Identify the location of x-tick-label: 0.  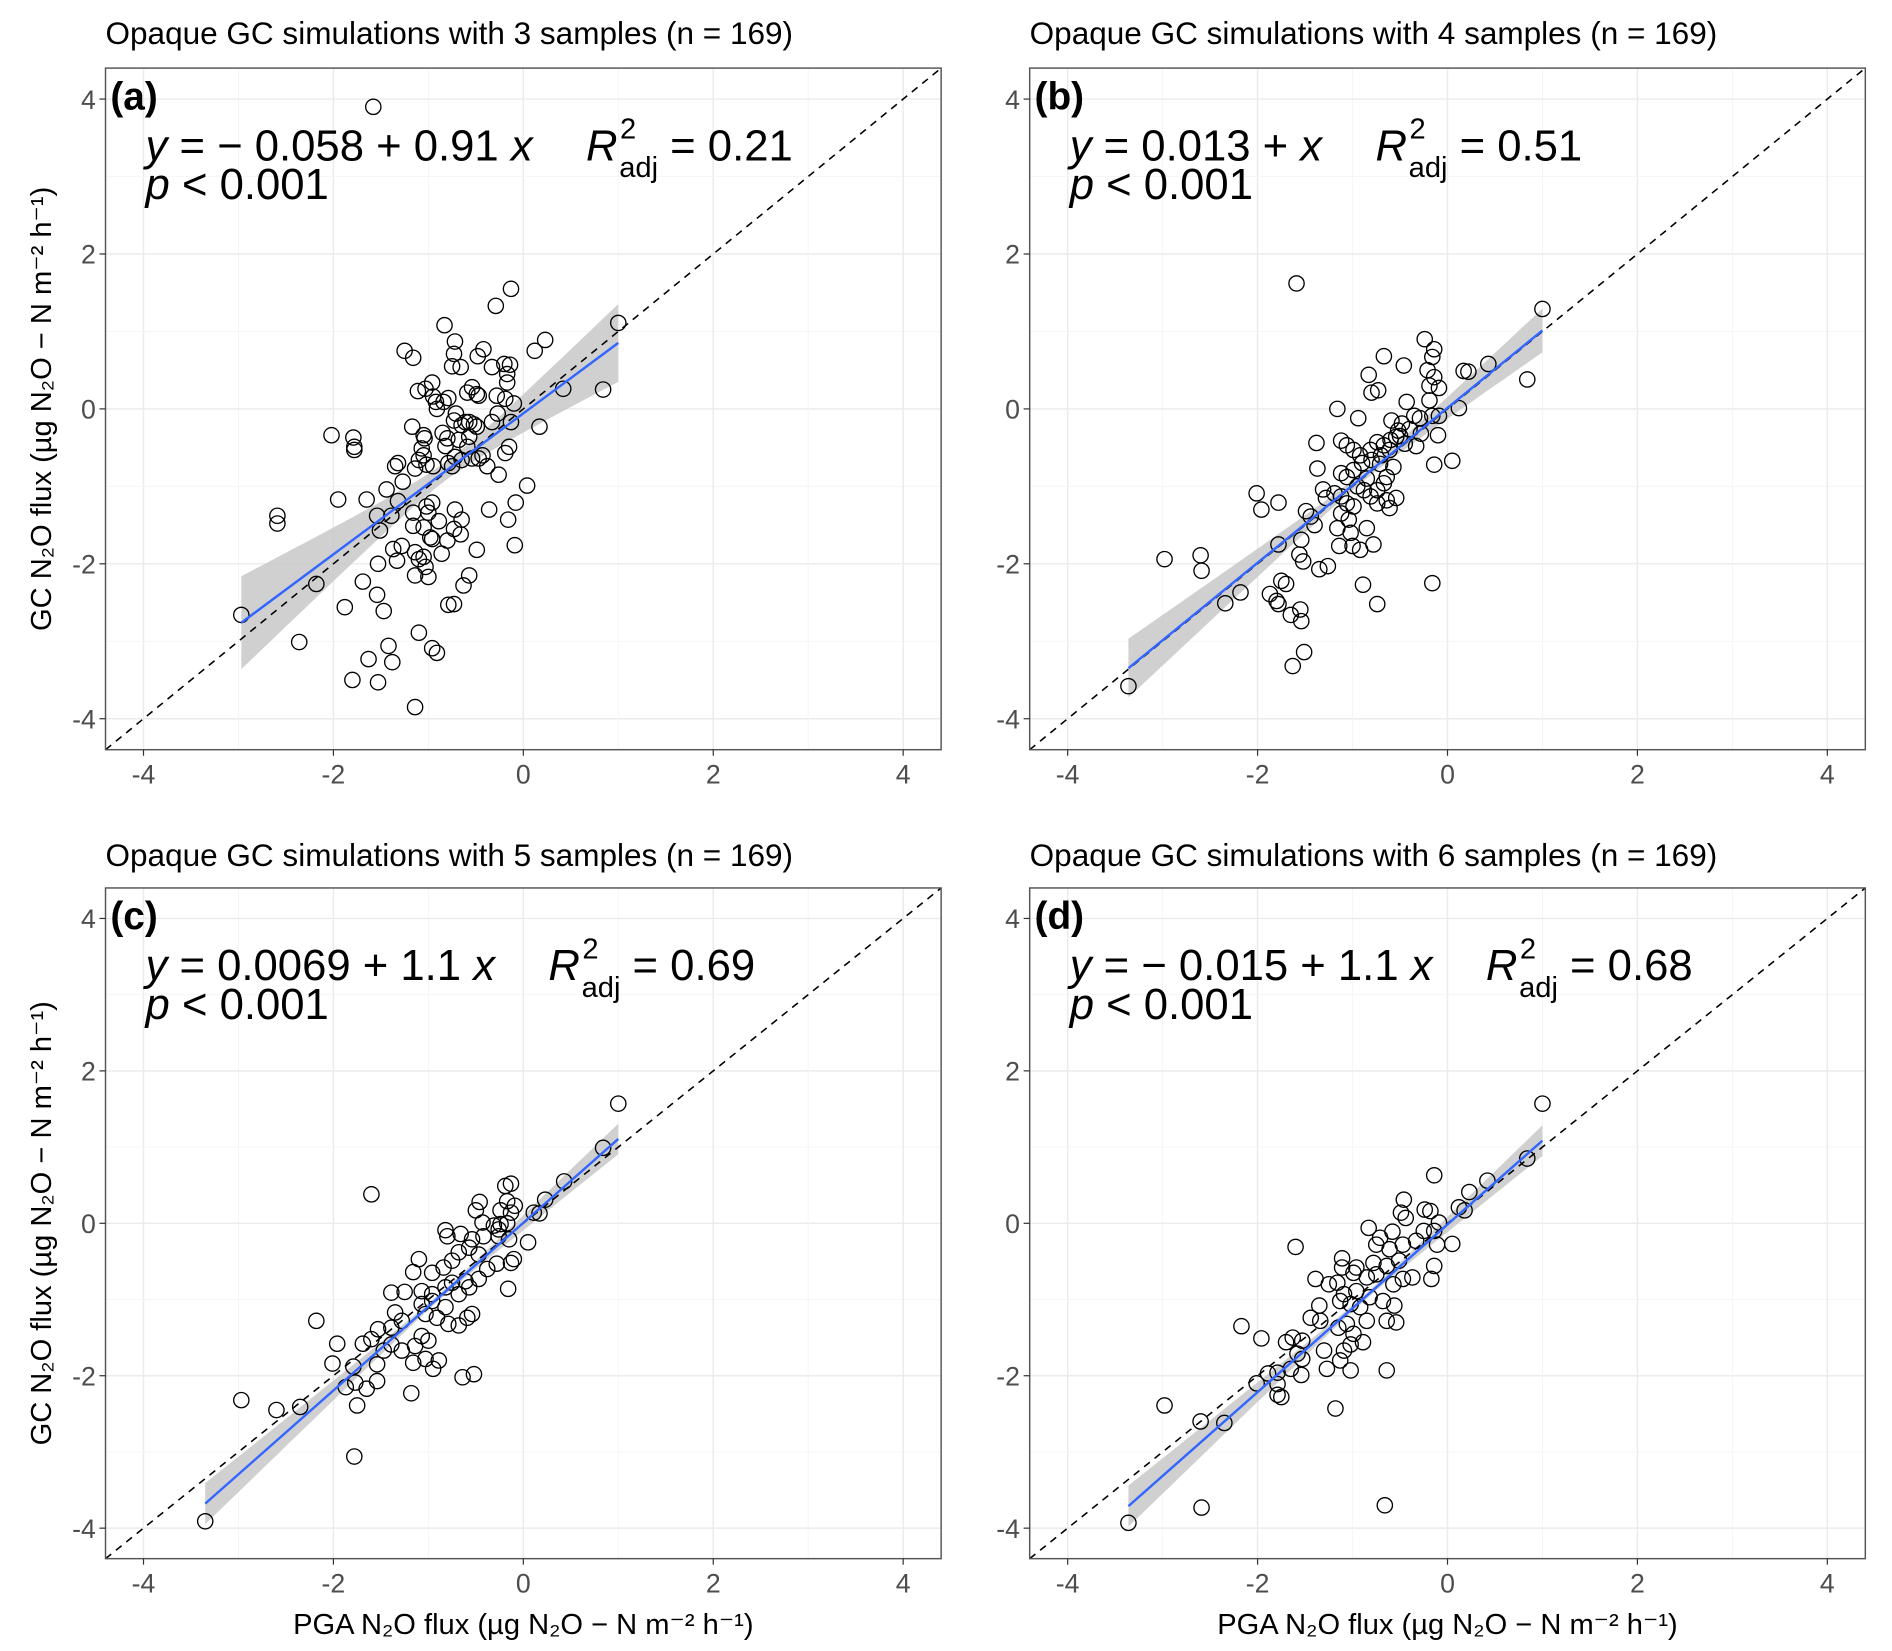
(523, 775).